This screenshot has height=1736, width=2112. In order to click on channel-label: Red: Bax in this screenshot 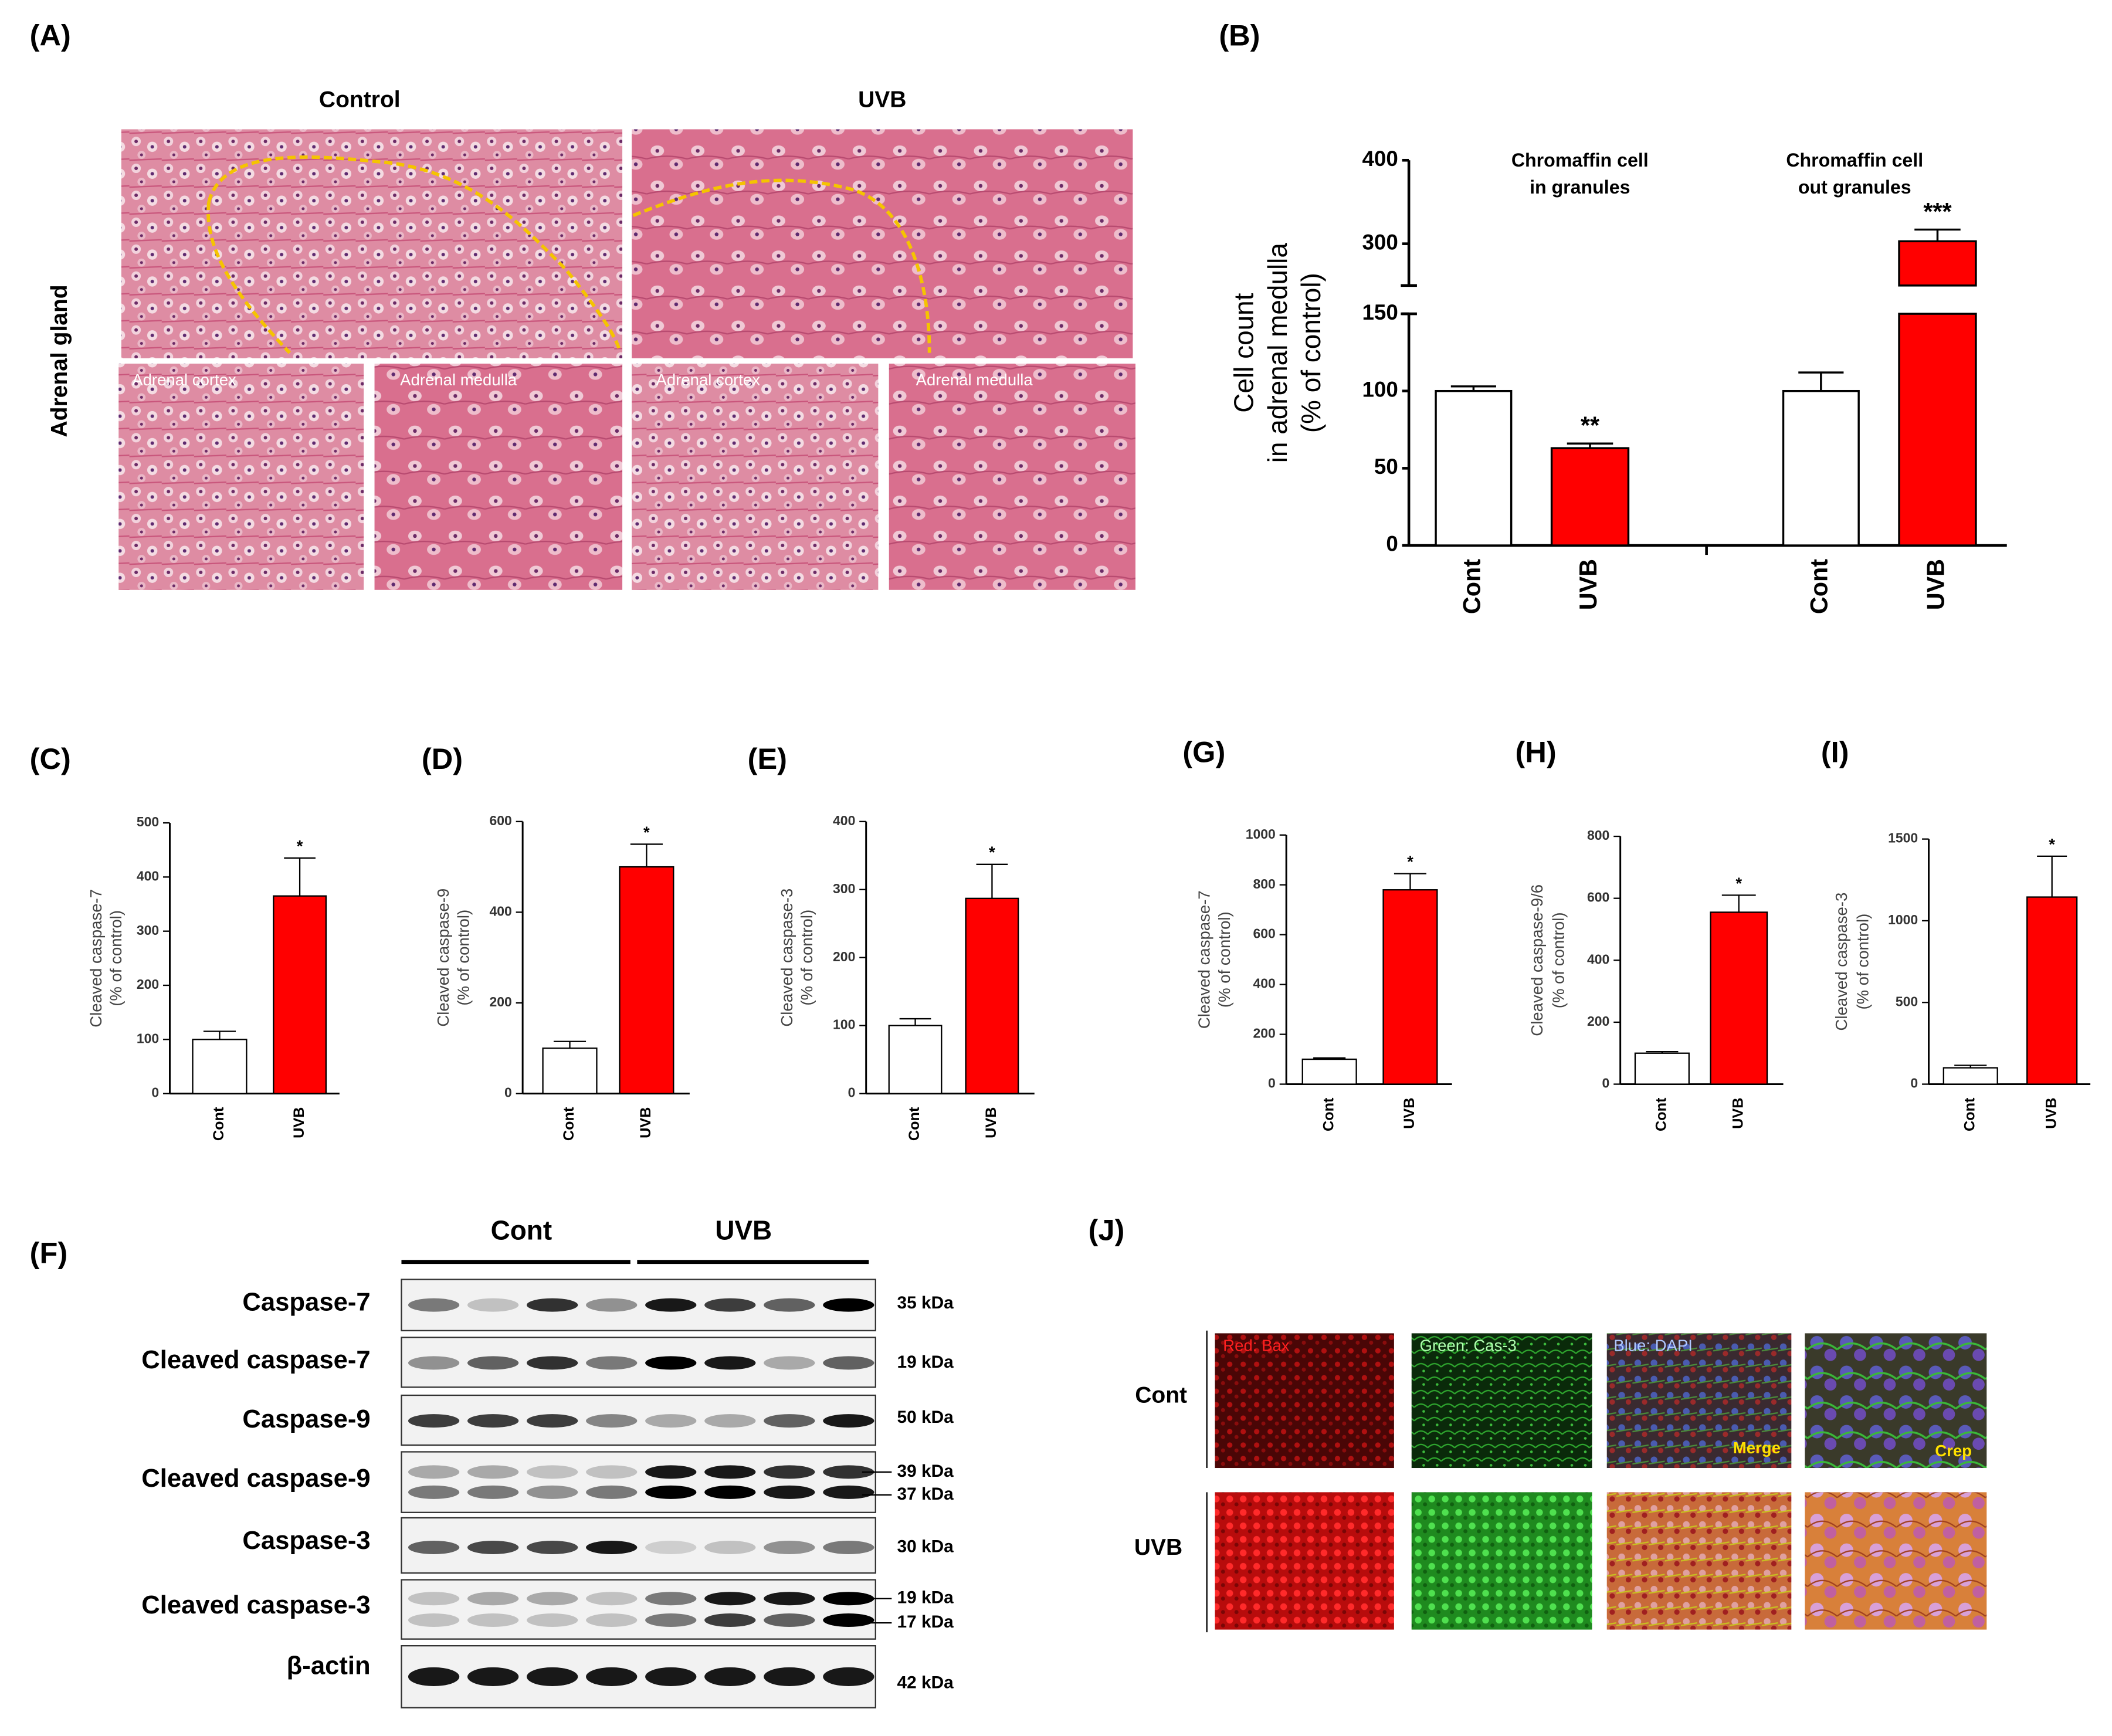, I will do `click(1256, 1346)`.